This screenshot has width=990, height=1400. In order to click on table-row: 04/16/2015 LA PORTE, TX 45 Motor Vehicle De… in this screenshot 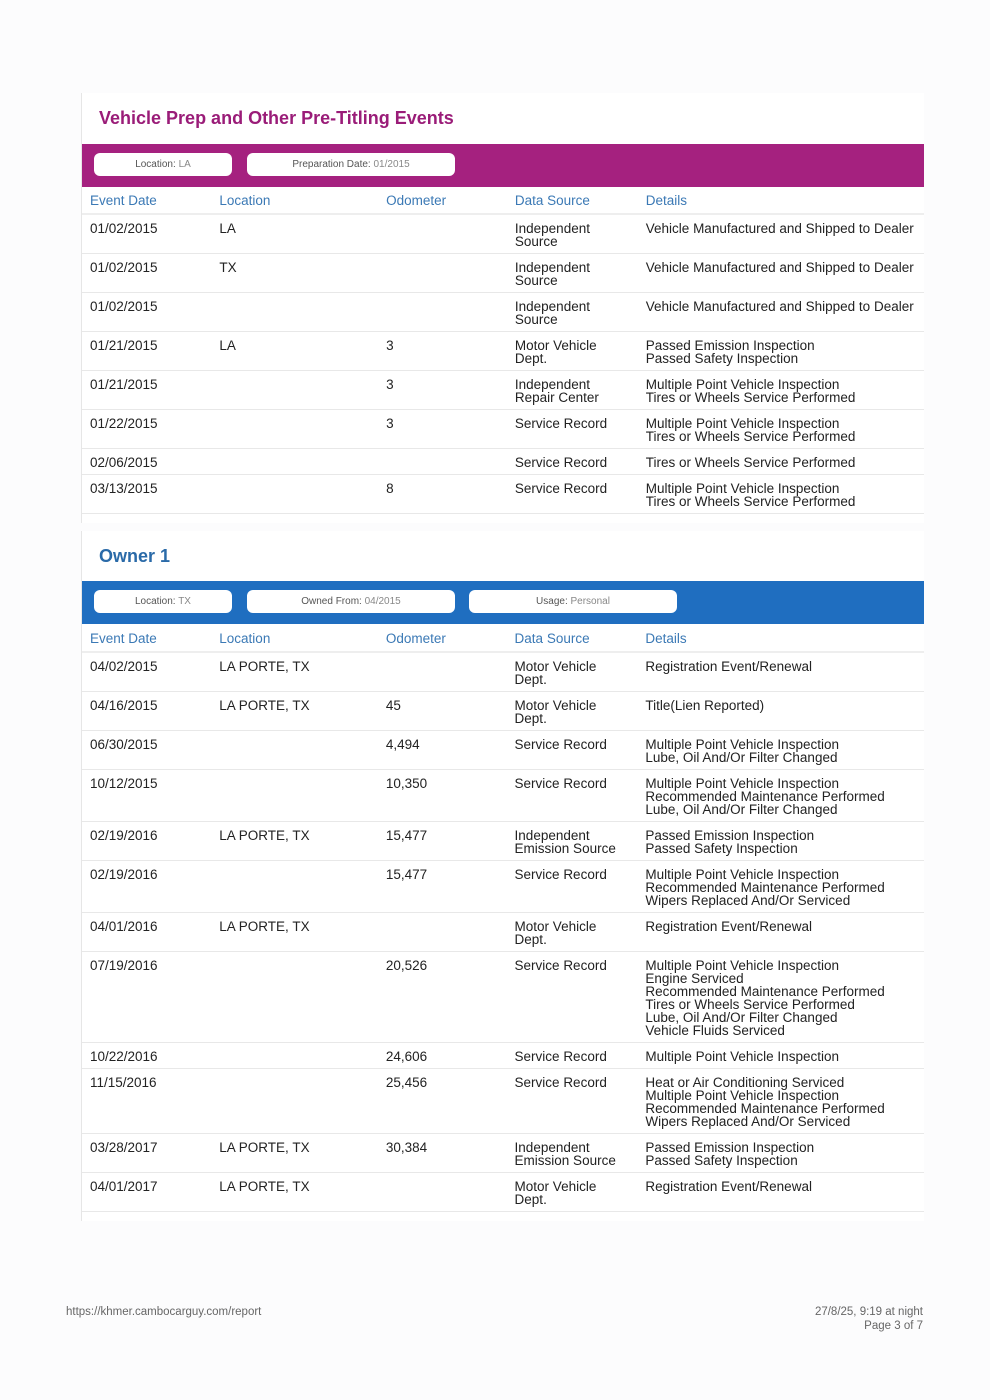, I will do `click(503, 711)`.